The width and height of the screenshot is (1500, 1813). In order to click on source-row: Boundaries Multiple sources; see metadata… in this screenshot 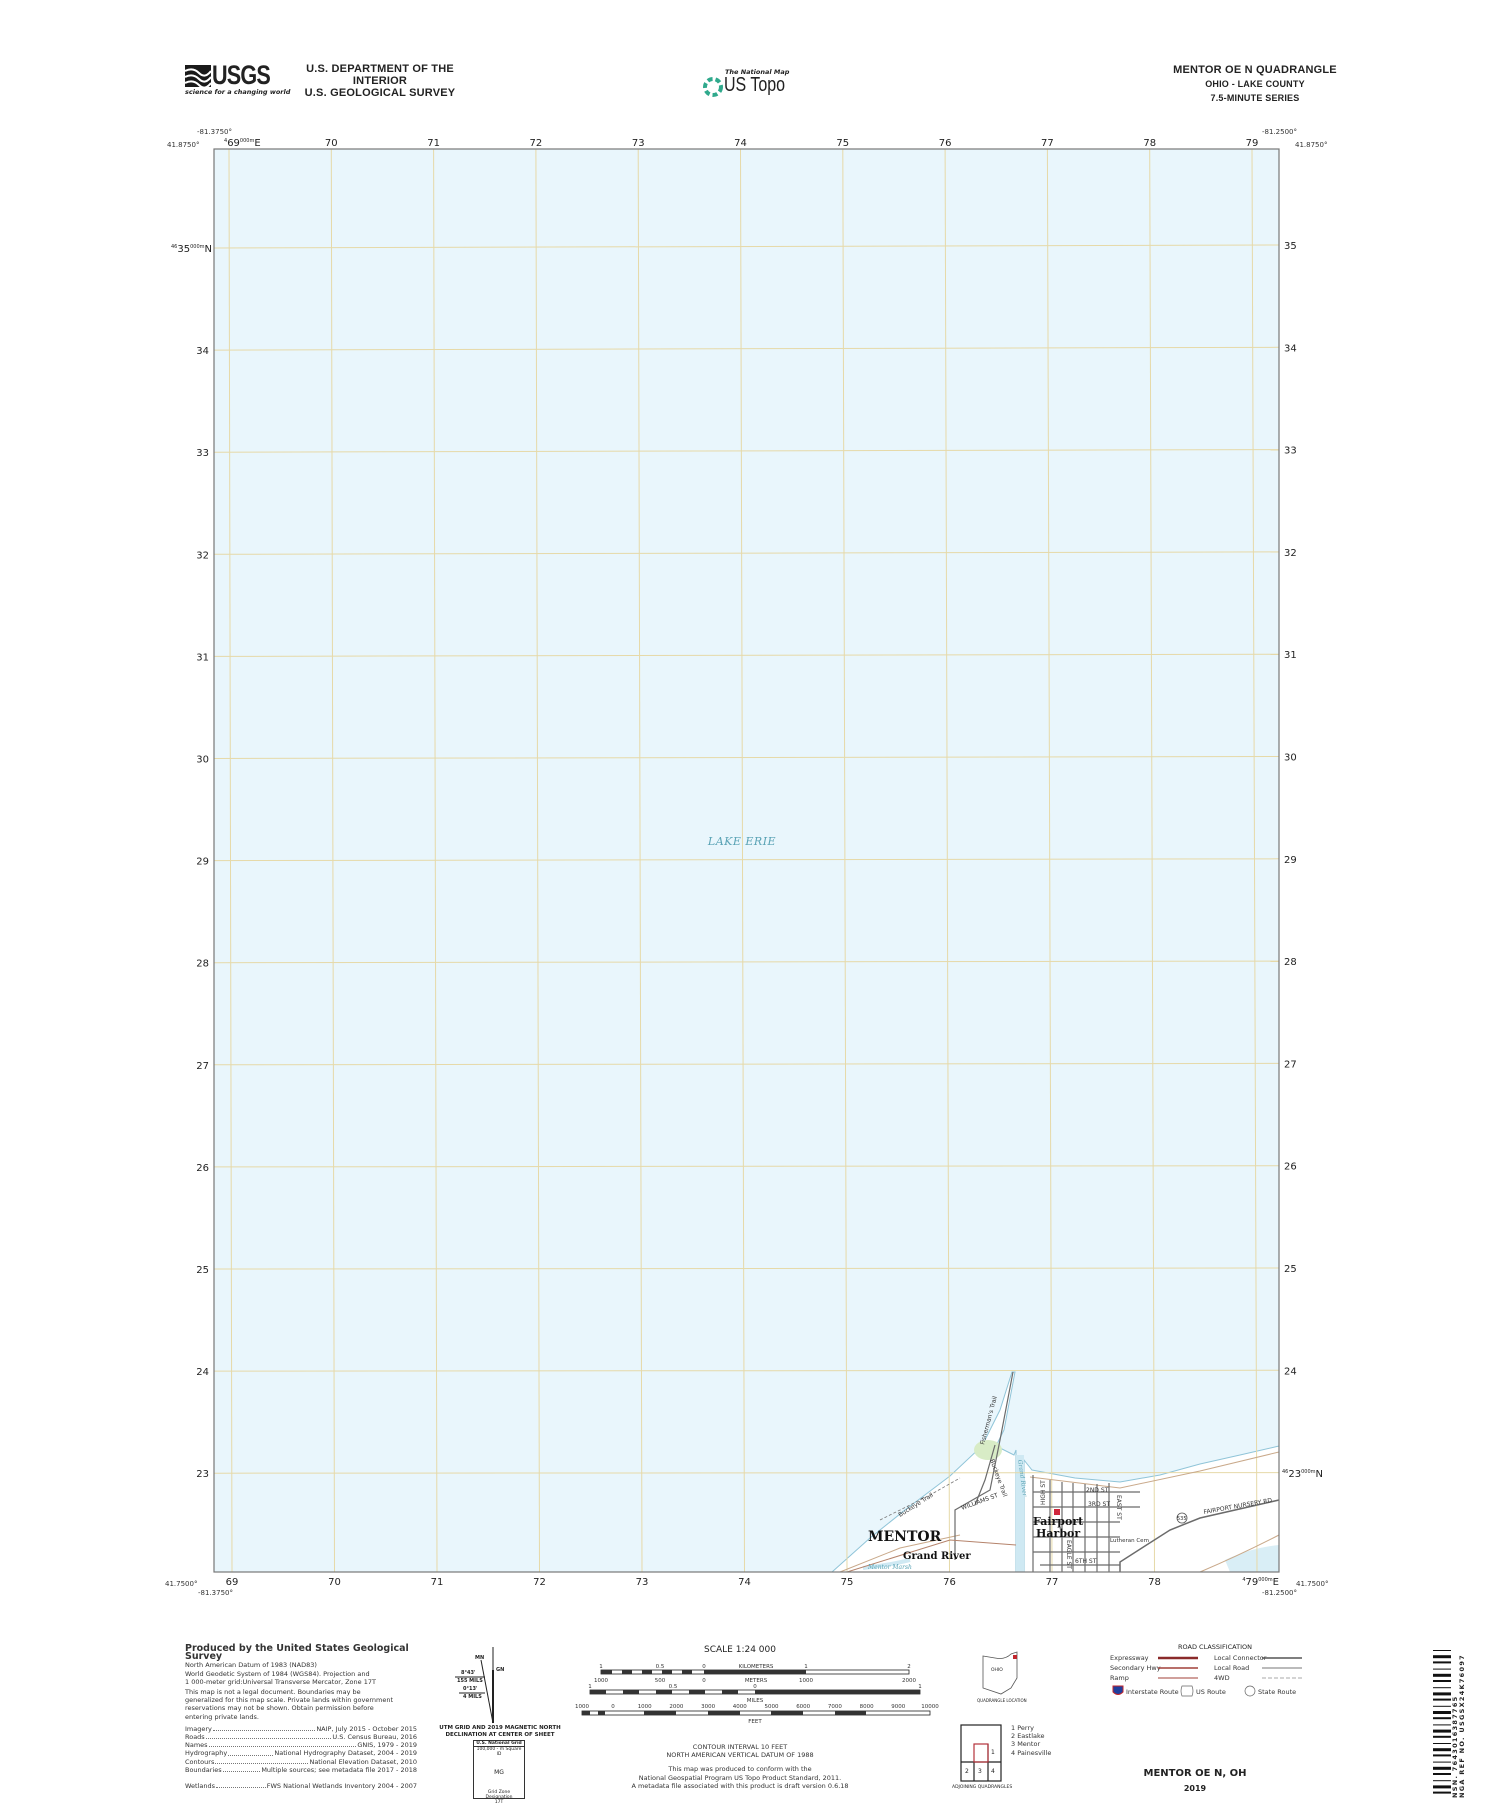, I will do `click(301, 1770)`.